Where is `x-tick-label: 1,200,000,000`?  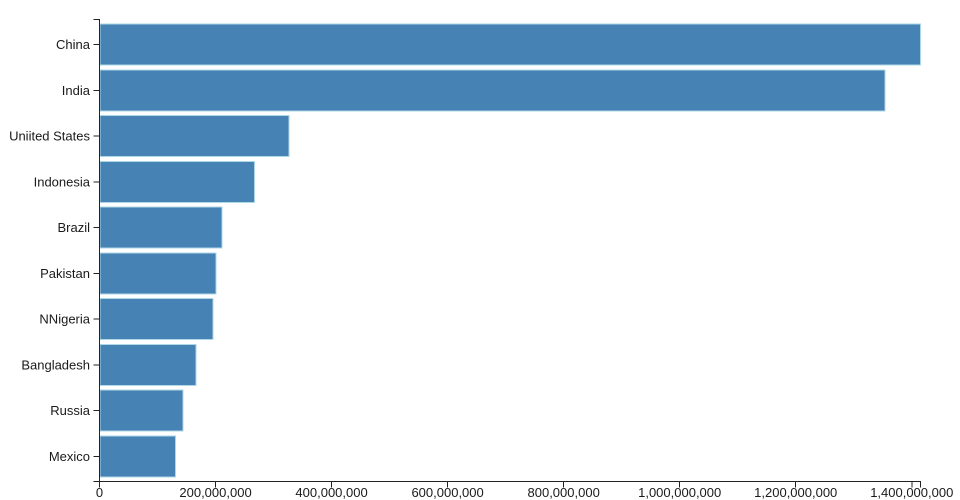
x-tick-label: 1,200,000,000 is located at coordinates (795, 492).